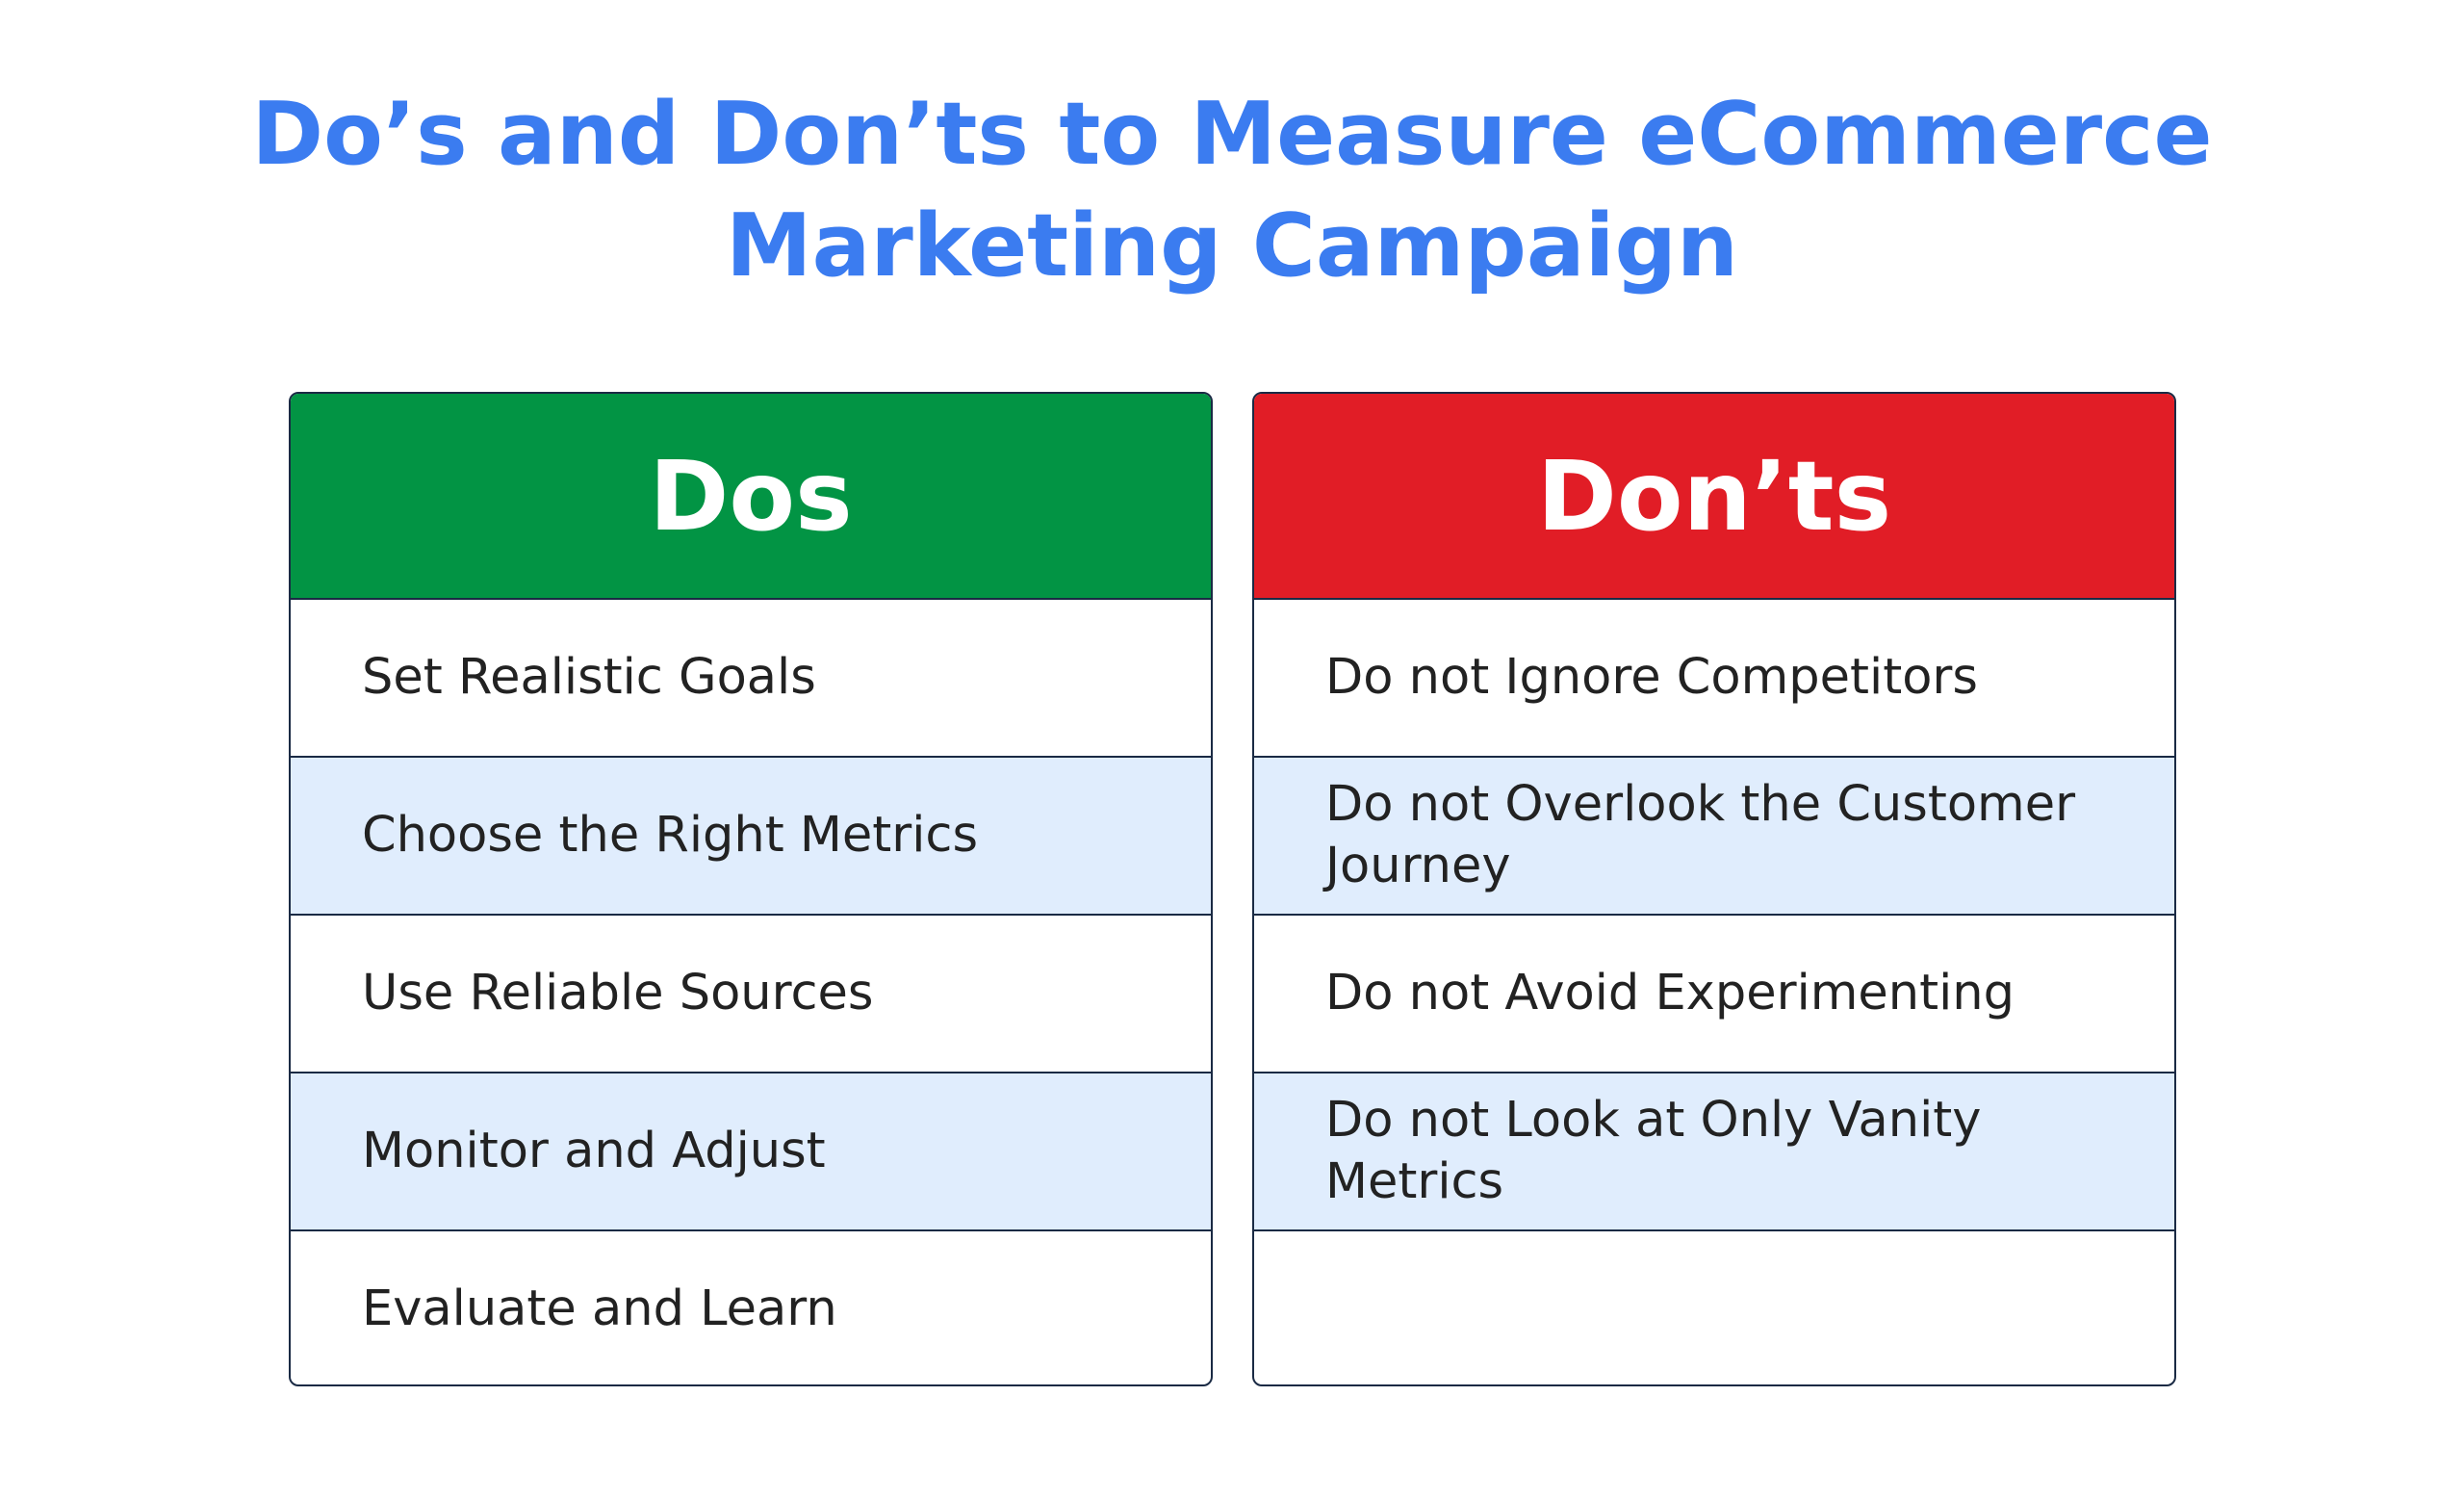 This screenshot has width=2464, height=1500. Describe the element at coordinates (1714, 994) in the screenshot. I see `donts-item: Do not Avoid Experimenting` at that location.